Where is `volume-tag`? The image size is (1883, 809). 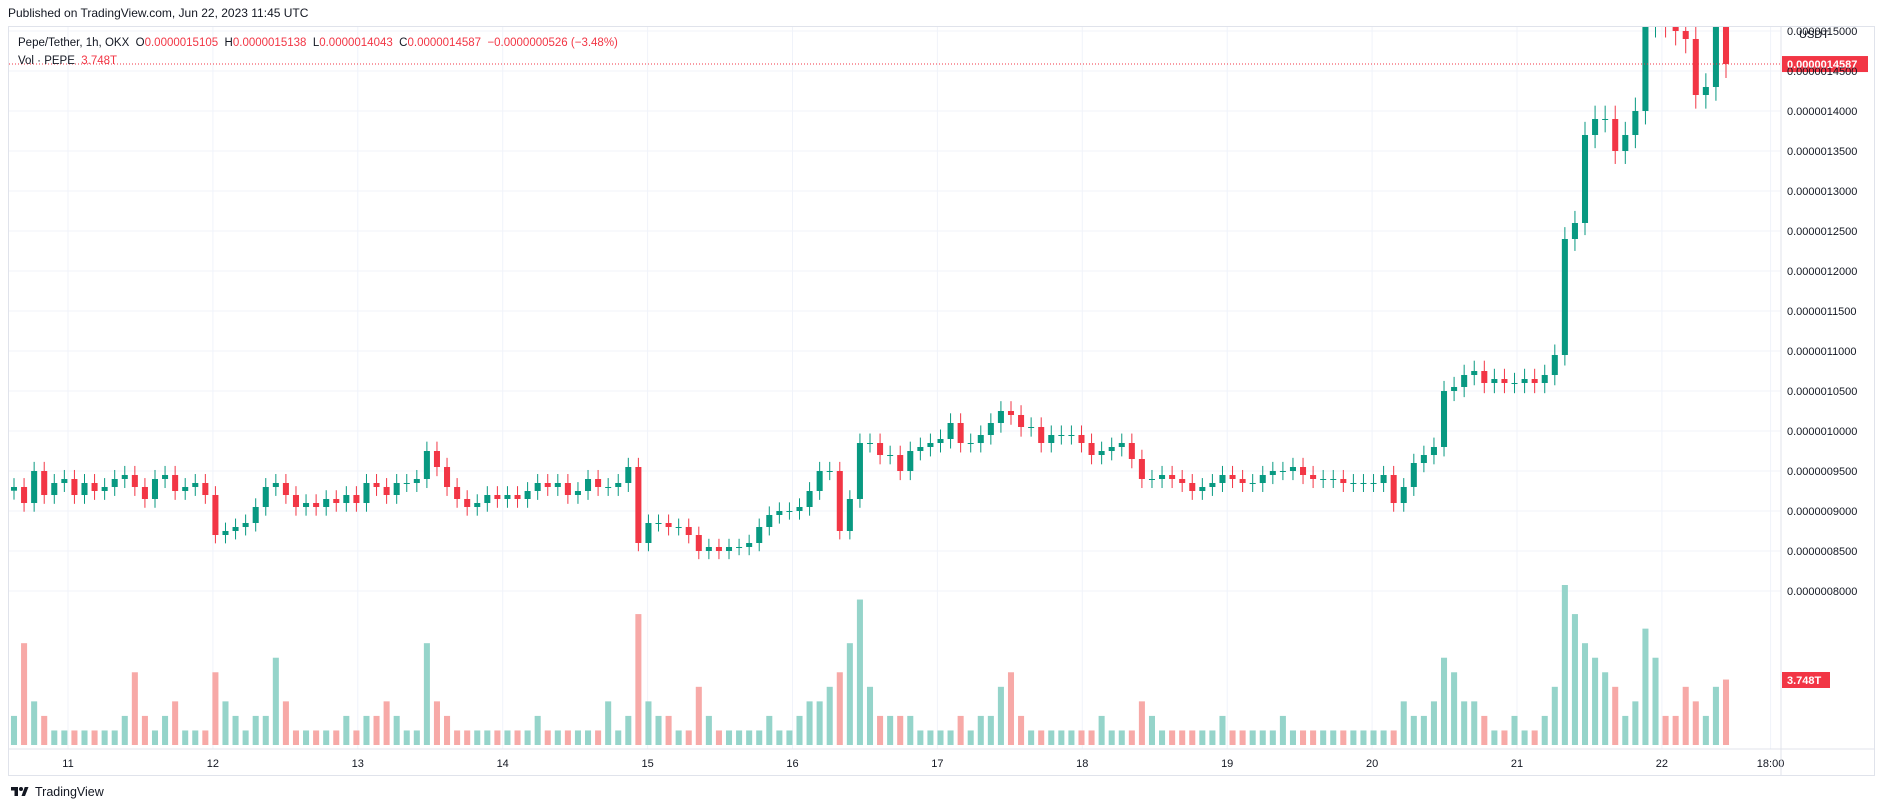
volume-tag is located at coordinates (1806, 680).